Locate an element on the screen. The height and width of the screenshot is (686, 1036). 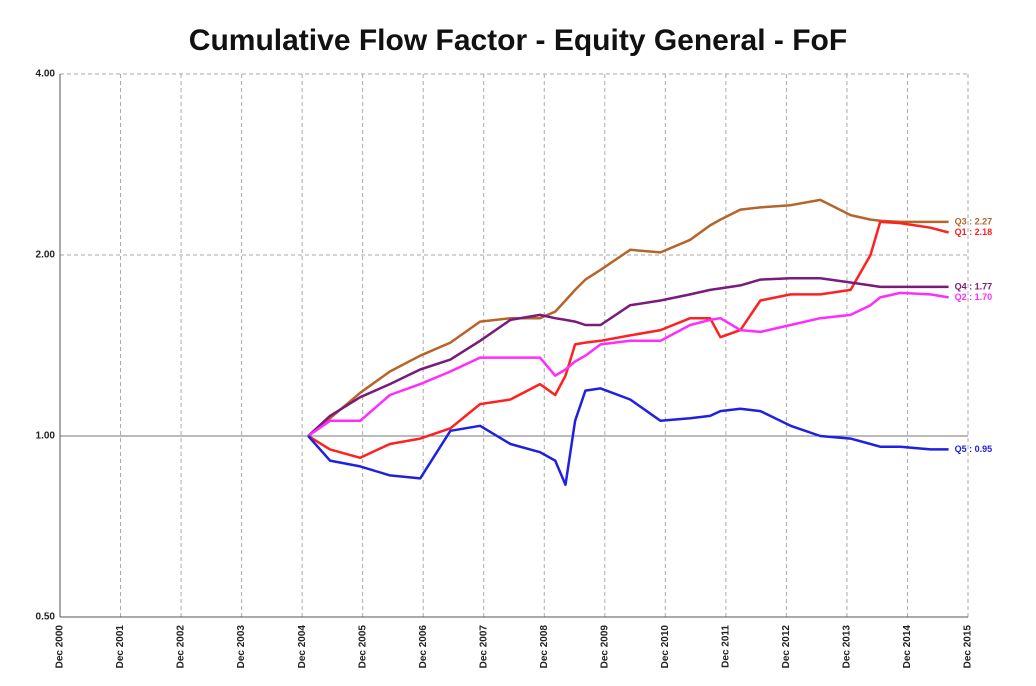
x-tick-label: Dec 2010 is located at coordinates (665, 647).